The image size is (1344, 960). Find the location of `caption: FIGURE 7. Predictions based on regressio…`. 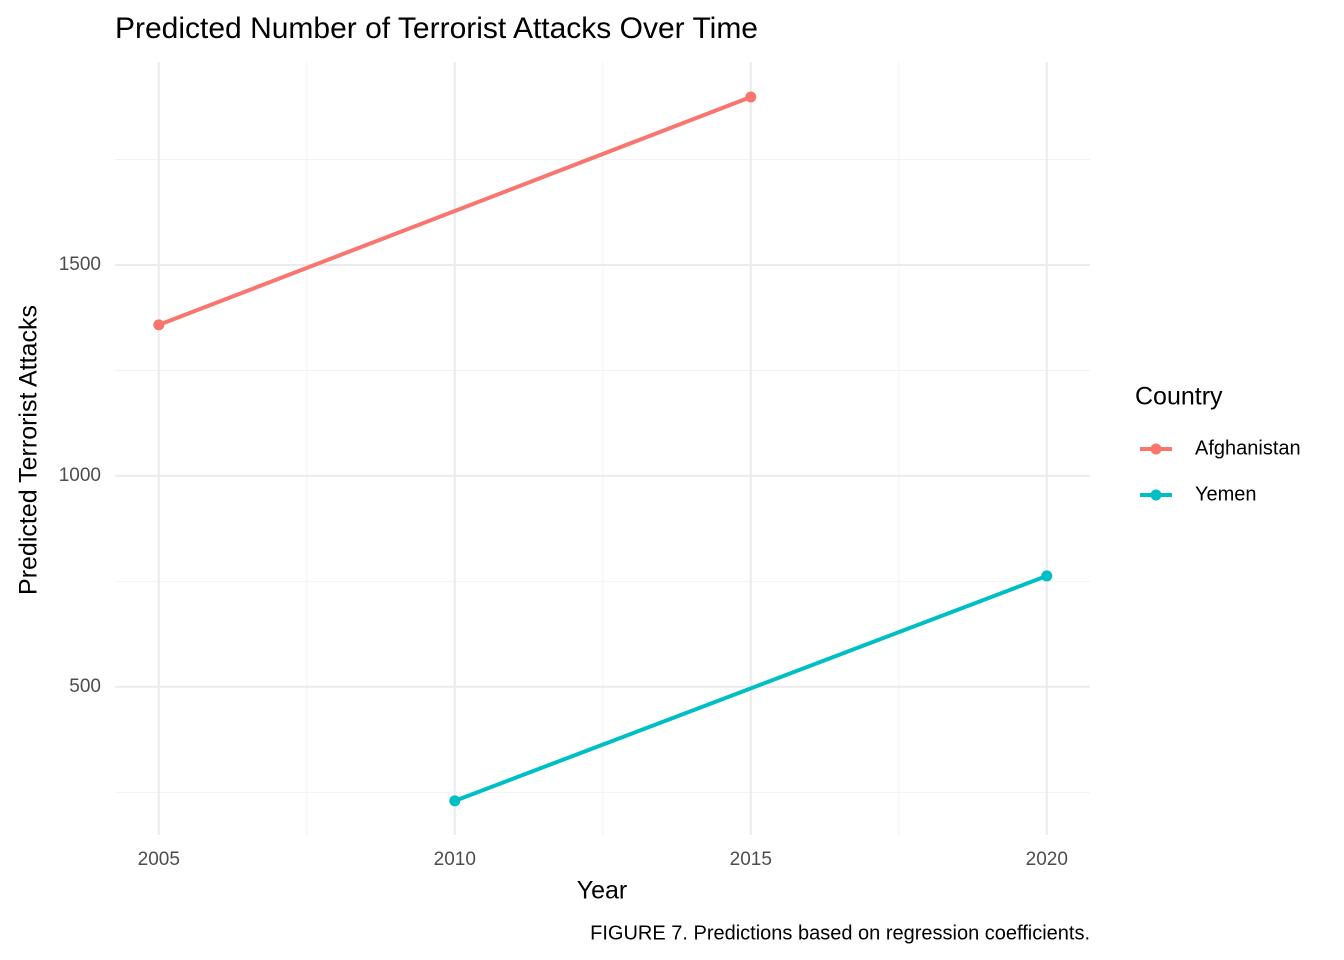

caption: FIGURE 7. Predictions based on regressio… is located at coordinates (840, 933).